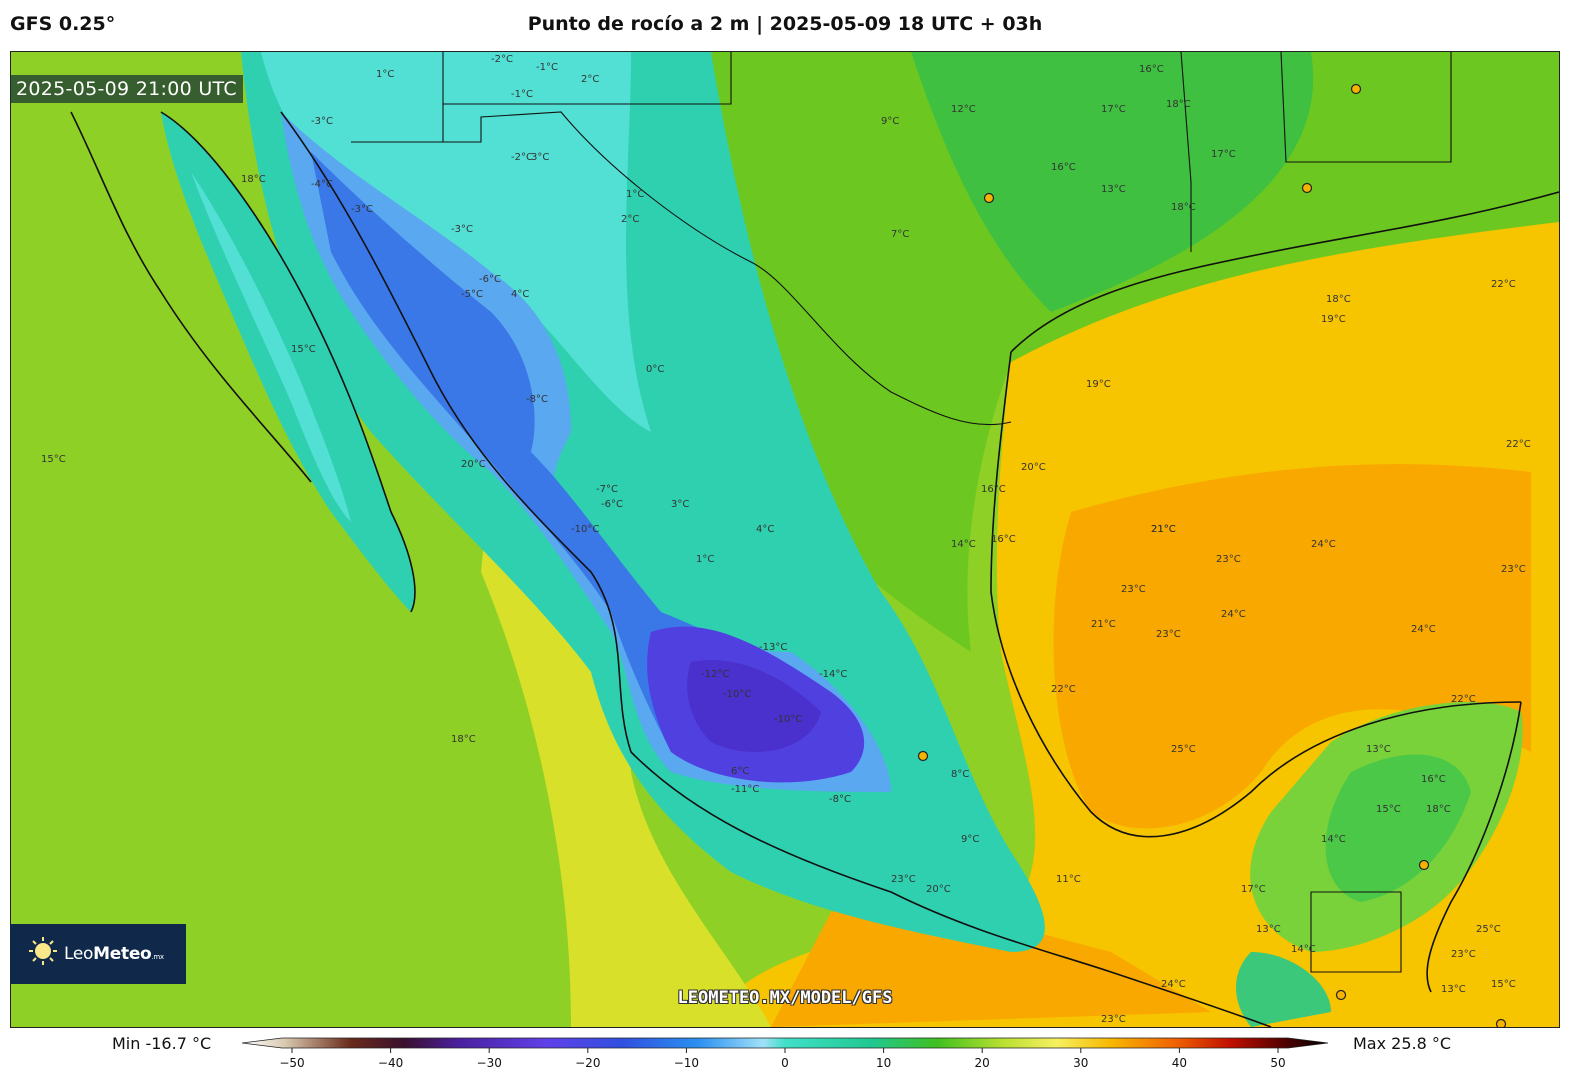 The image size is (1570, 1080). Describe the element at coordinates (773, 647) in the screenshot. I see `contour-label: -13°C` at that location.